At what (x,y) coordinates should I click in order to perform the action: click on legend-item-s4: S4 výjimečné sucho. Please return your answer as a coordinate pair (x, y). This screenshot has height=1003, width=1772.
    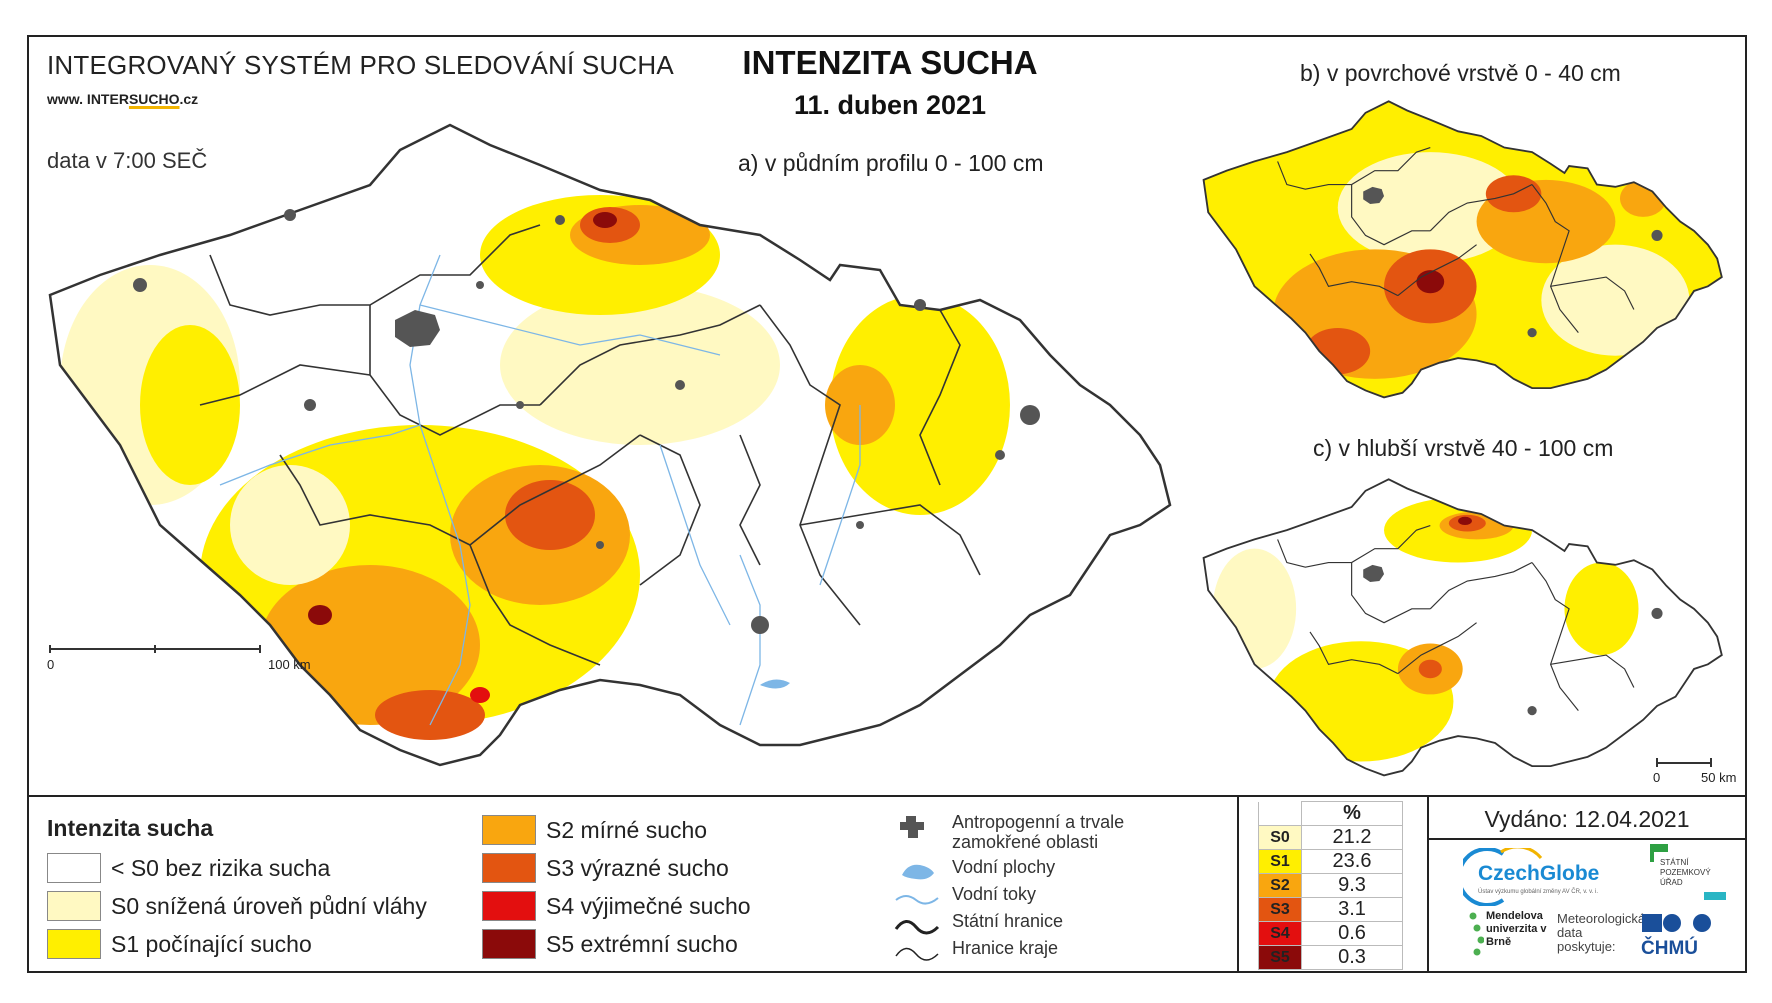
    Looking at the image, I should click on (616, 906).